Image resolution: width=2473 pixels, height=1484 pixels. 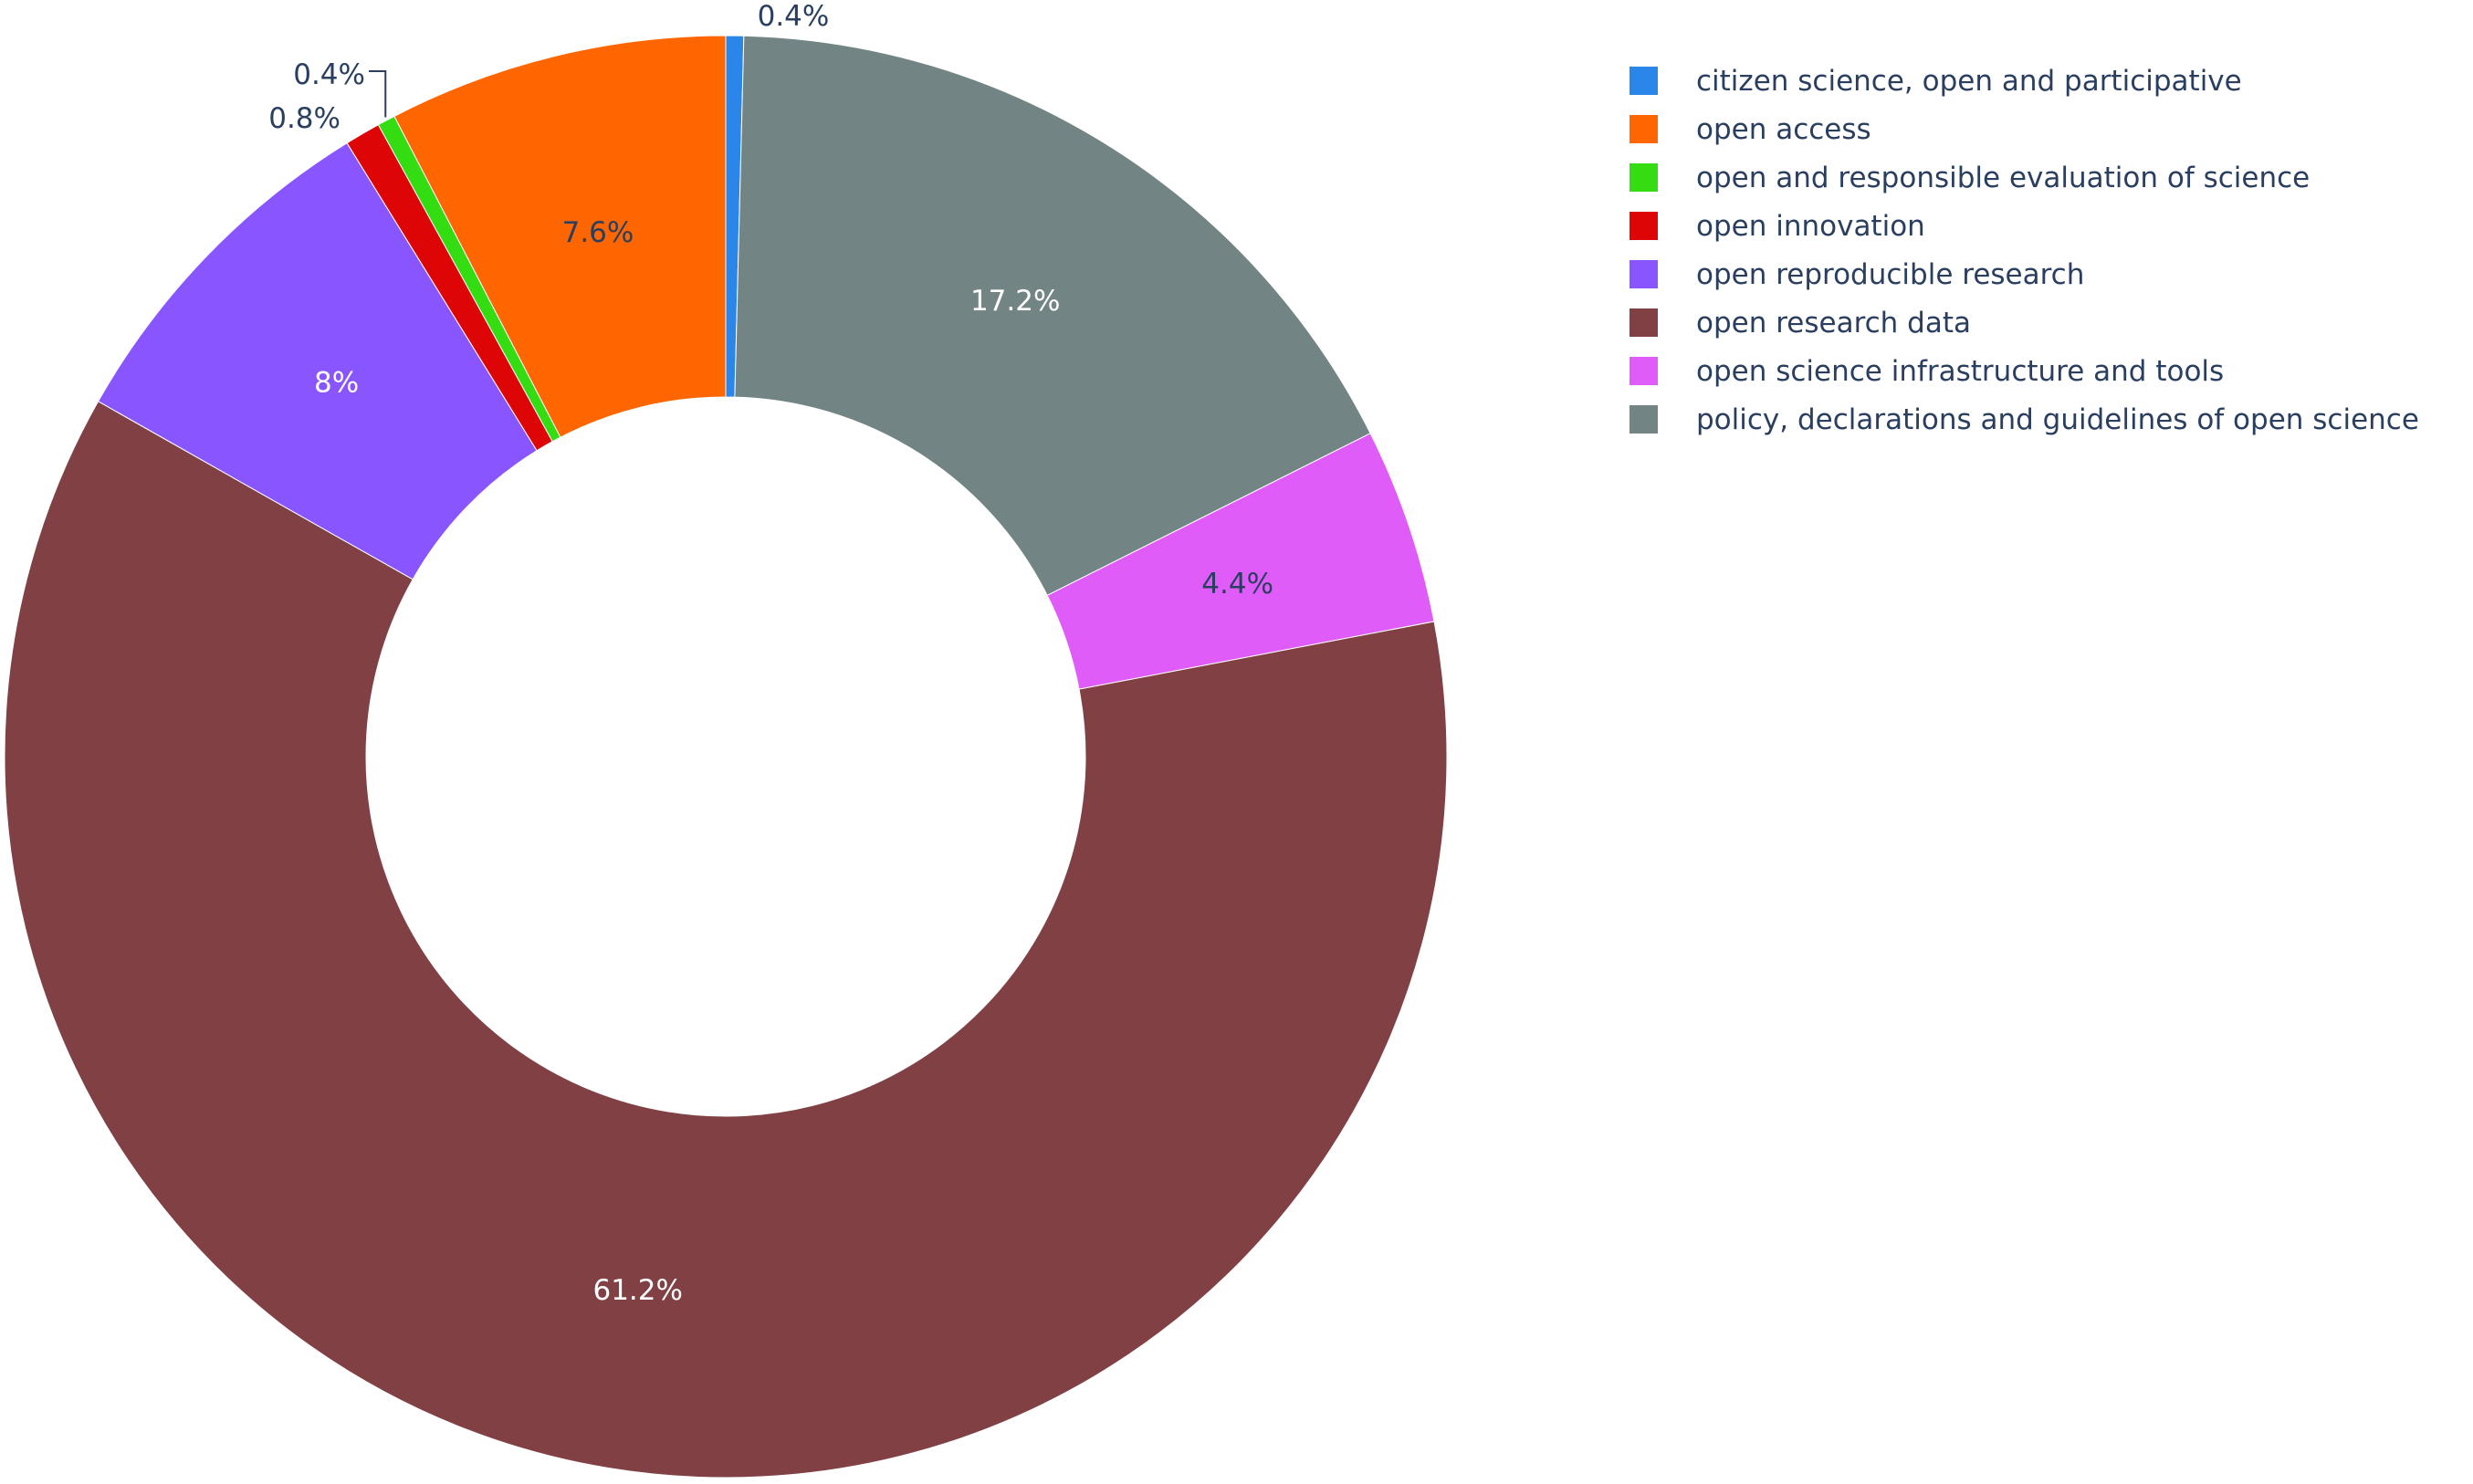 I want to click on slice-label: 0.8%, so click(x=304, y=119).